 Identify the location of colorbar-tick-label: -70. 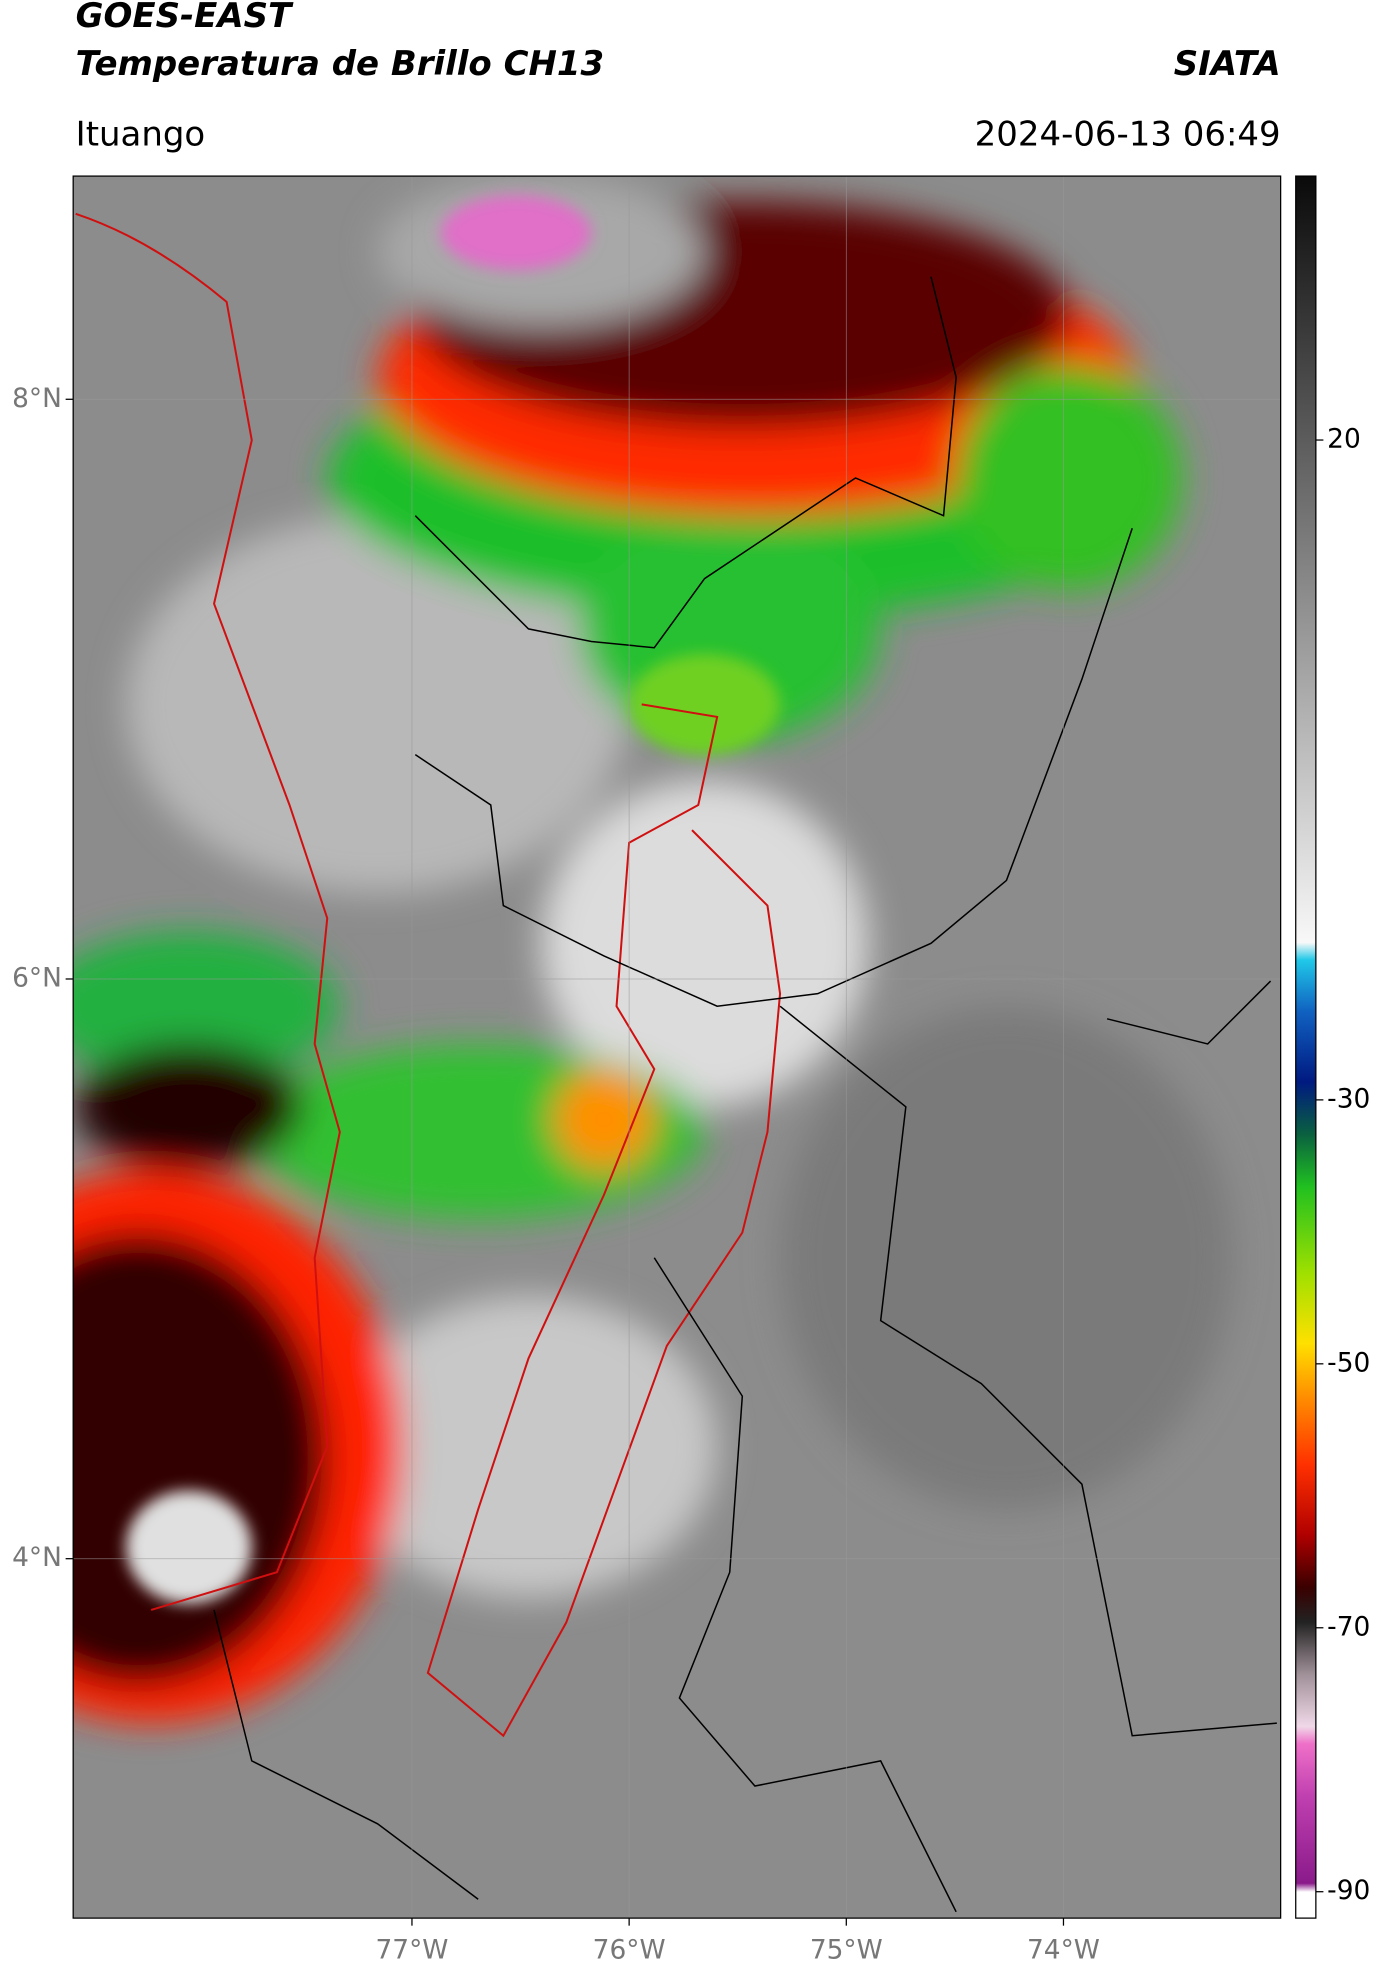
(1348, 1626).